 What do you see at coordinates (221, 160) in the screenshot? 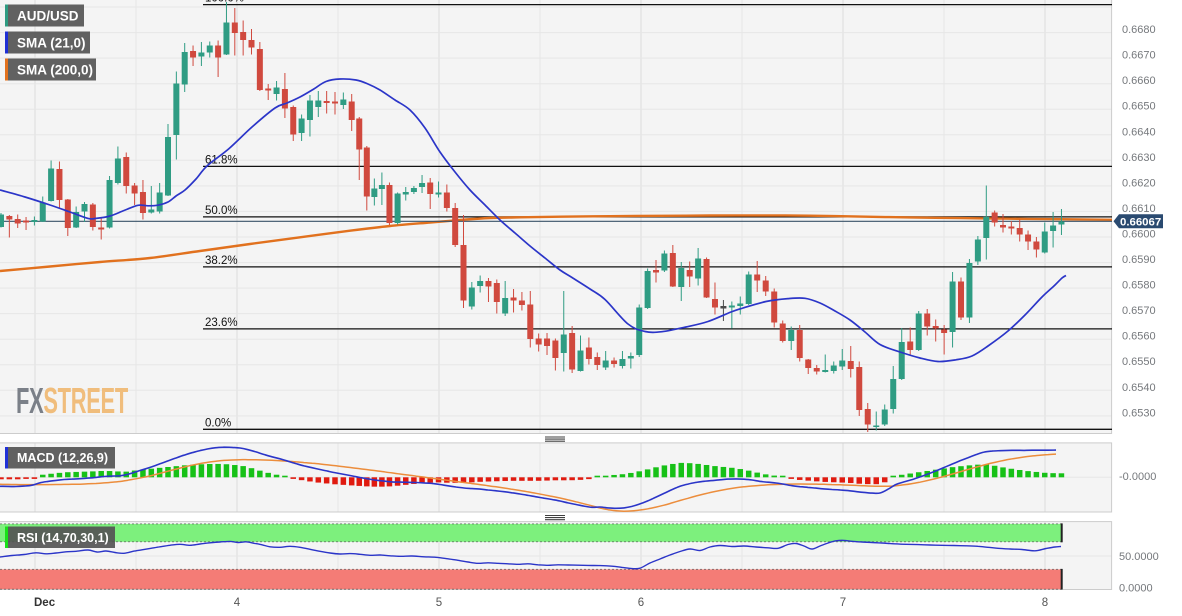
I see `svg-text: 61.8%` at bounding box center [221, 160].